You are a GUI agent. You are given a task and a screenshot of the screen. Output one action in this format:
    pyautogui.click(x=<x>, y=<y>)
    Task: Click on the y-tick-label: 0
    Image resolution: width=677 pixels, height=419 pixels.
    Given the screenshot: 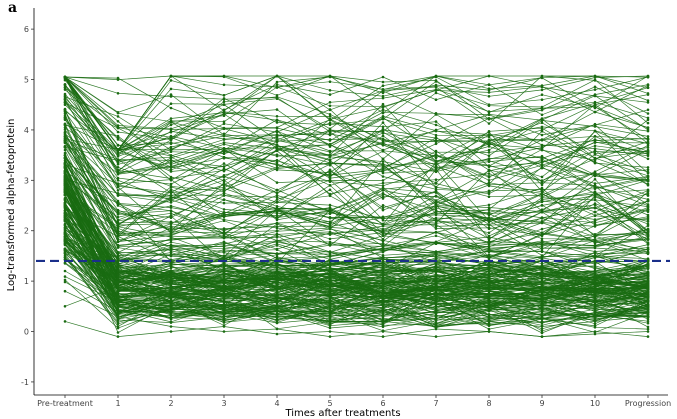 What is the action you would take?
    pyautogui.click(x=26, y=332)
    